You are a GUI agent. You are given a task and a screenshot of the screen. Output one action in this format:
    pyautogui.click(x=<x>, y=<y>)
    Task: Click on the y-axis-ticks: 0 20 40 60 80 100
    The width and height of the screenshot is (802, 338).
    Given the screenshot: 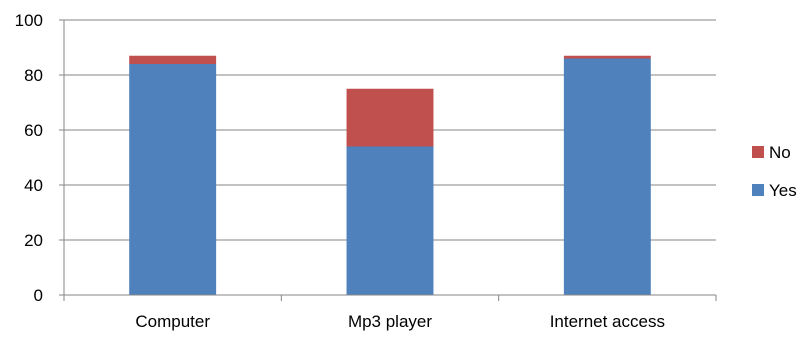 What is the action you would take?
    pyautogui.click(x=39, y=158)
    